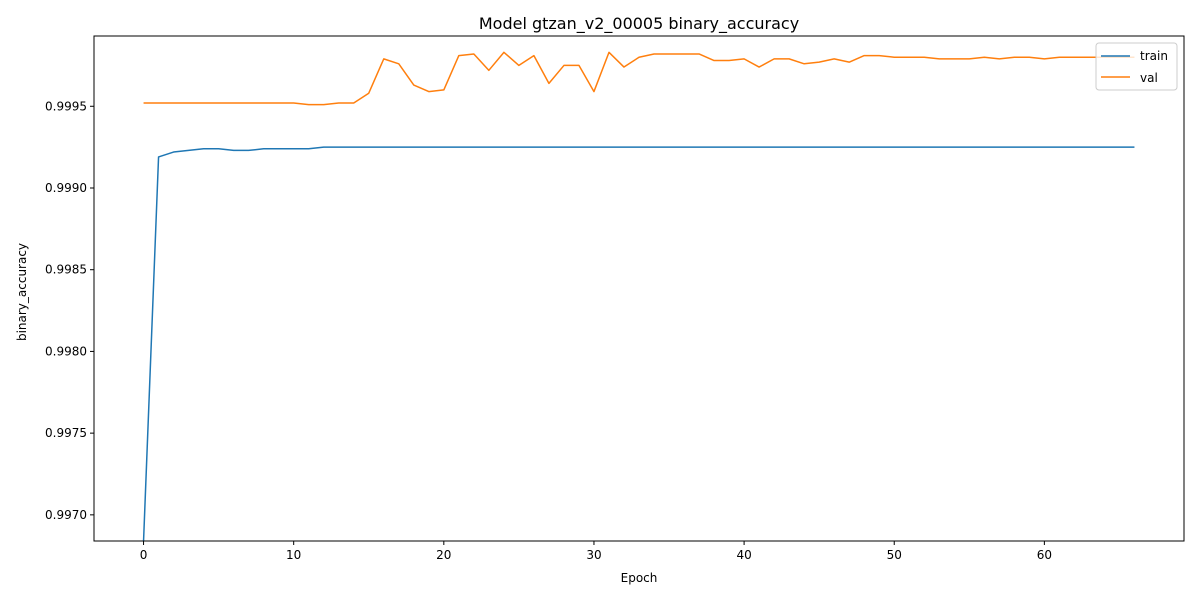 The height and width of the screenshot is (600, 1200). What do you see at coordinates (894, 555) in the screenshot?
I see `x-tick-label: 50` at bounding box center [894, 555].